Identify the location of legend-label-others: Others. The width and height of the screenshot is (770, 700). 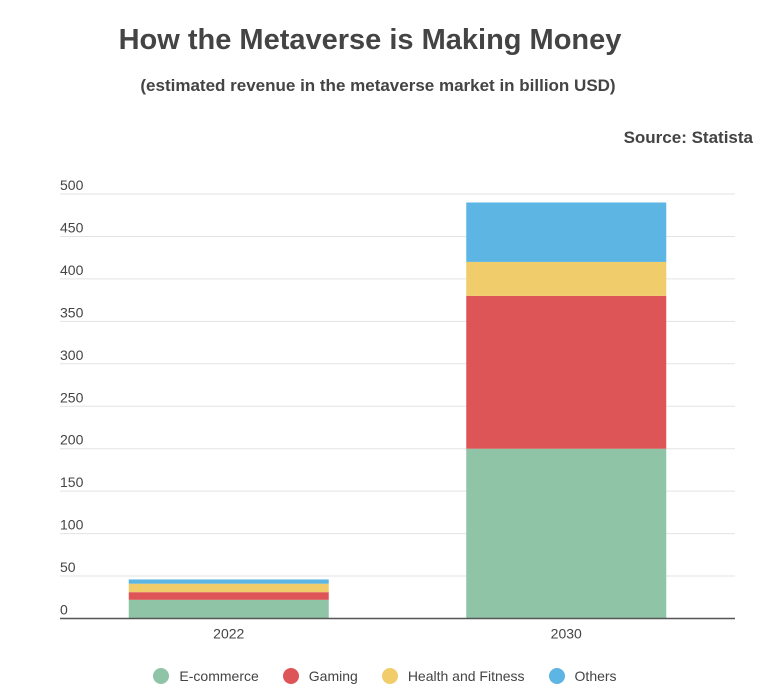
(595, 676).